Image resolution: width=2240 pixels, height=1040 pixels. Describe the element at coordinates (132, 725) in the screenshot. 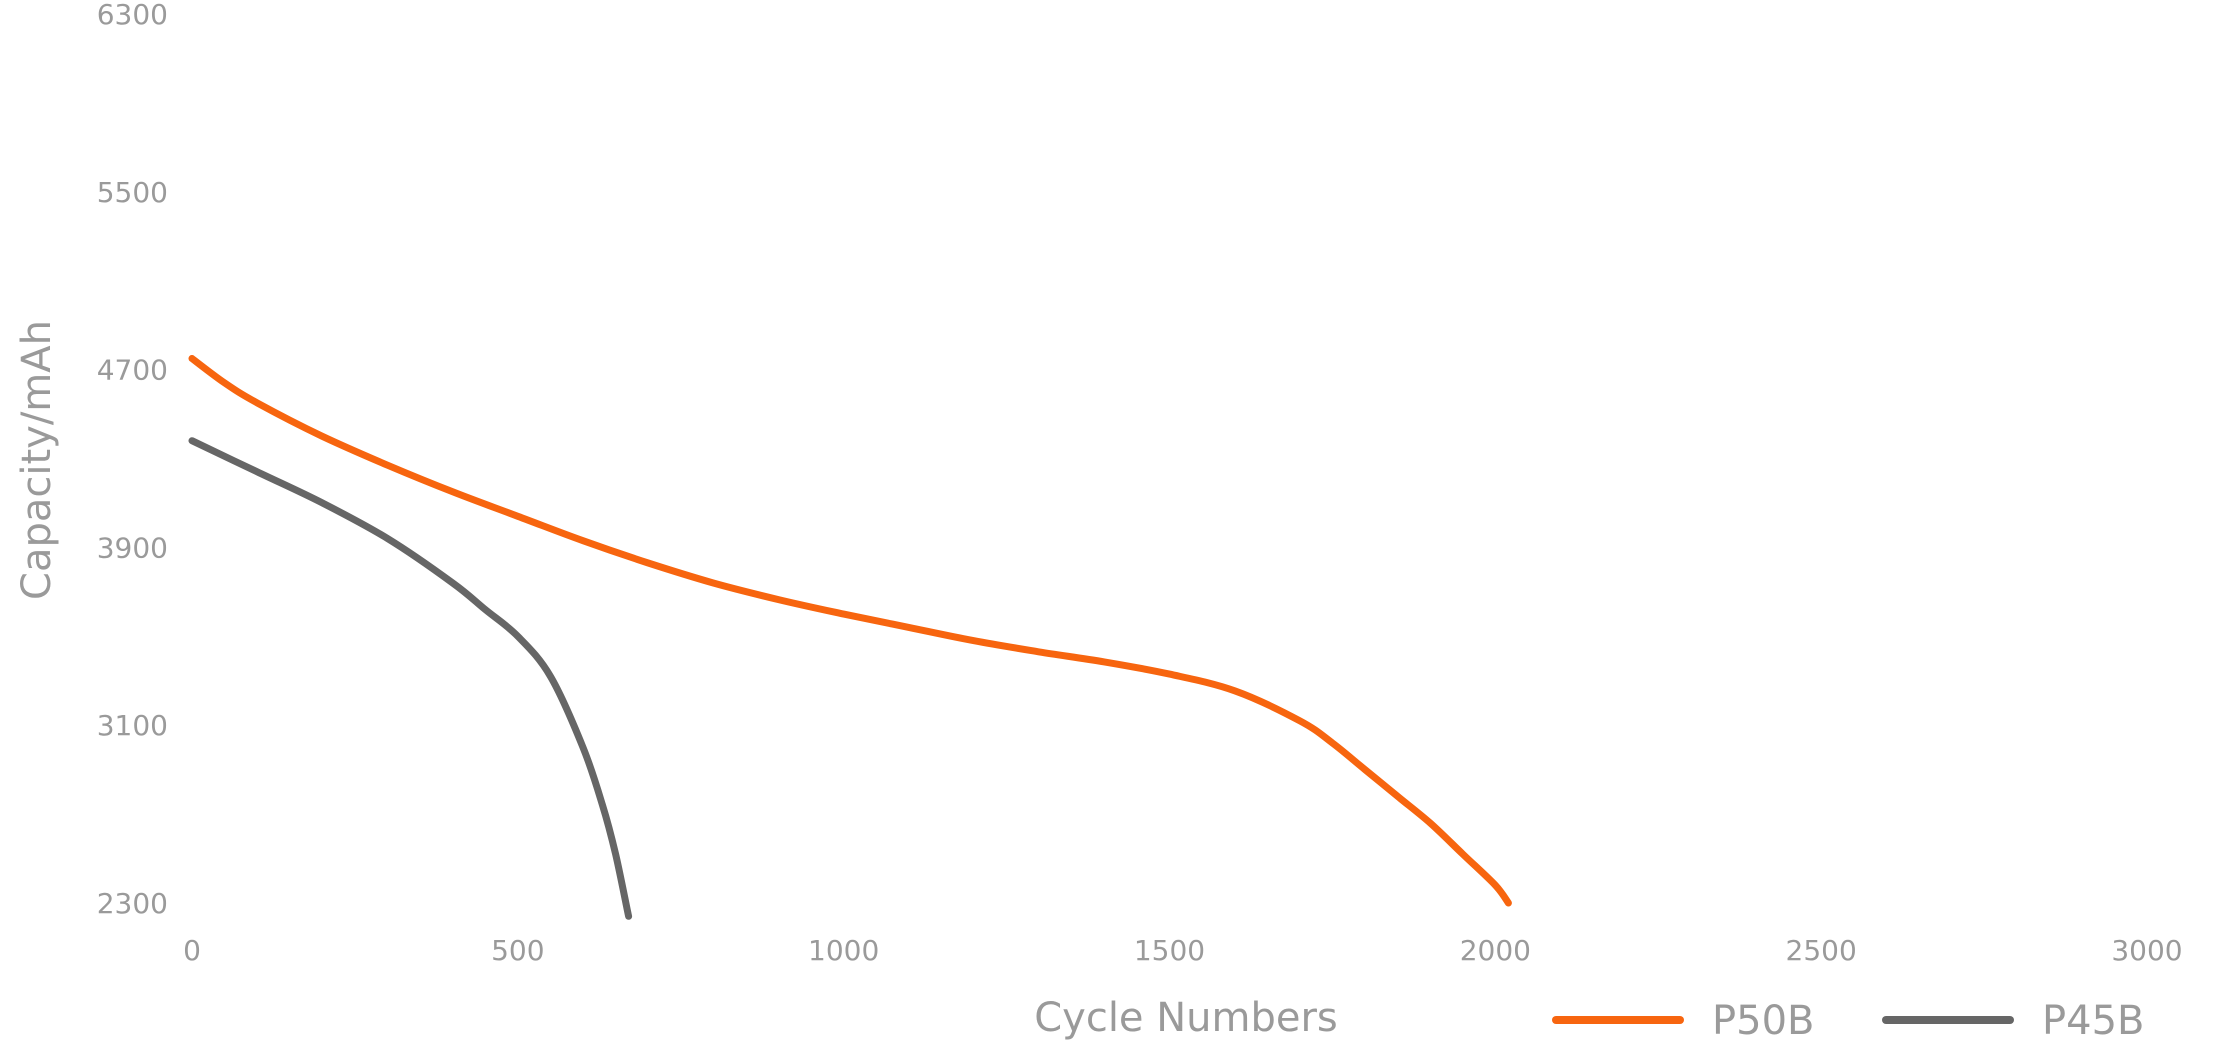

I see `y-tick-label: 3100` at that location.